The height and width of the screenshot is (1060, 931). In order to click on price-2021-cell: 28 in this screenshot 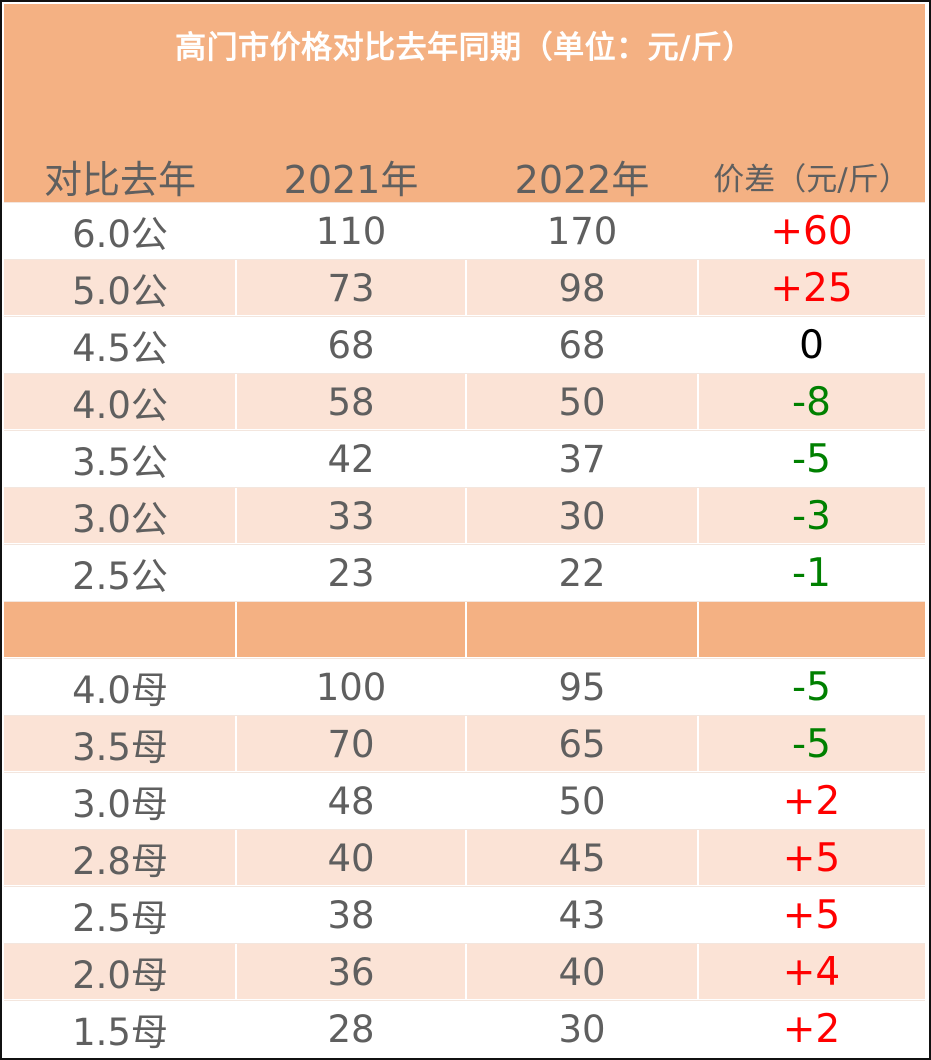, I will do `click(351, 1029)`.